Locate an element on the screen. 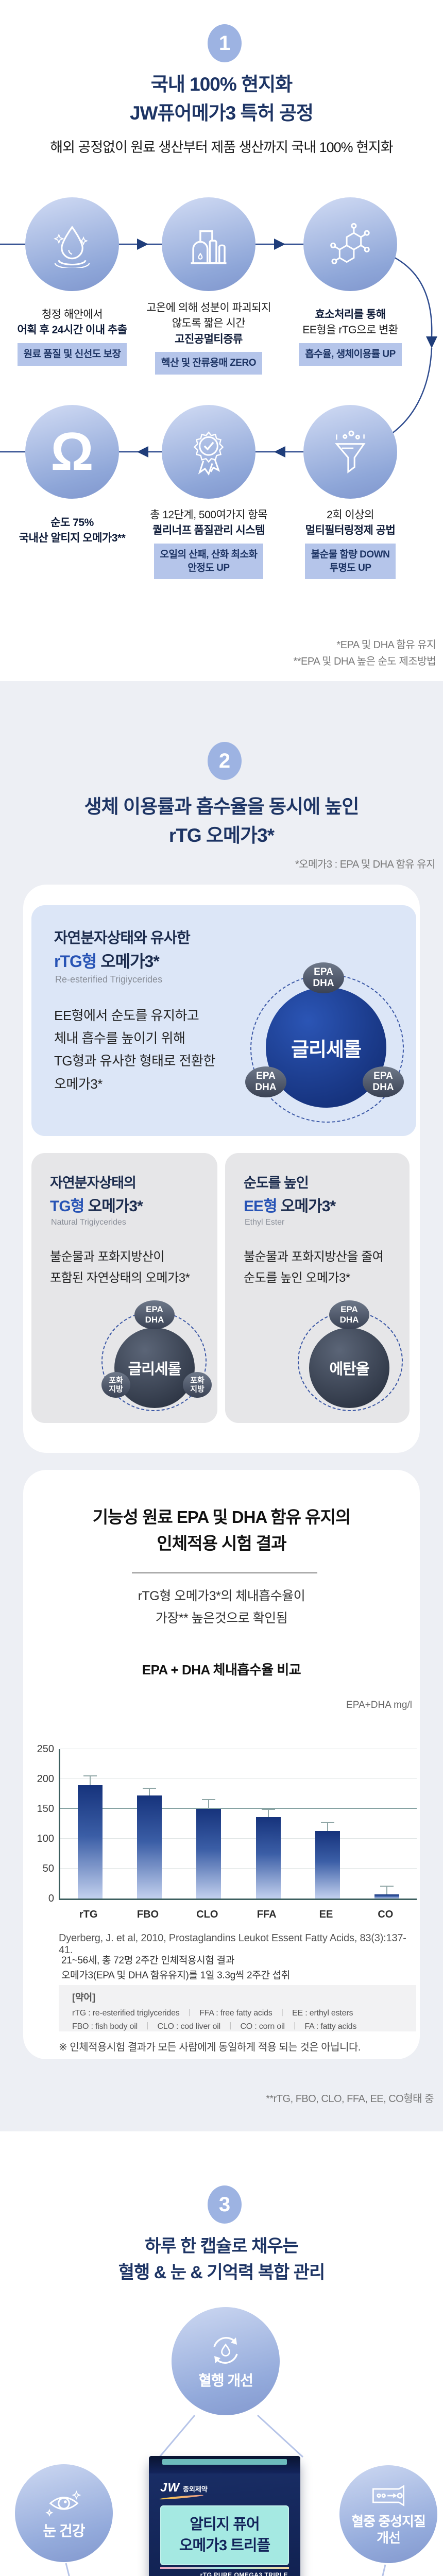 This screenshot has width=443, height=2576. ee-title: 순도를 높인 is located at coordinates (276, 1183).